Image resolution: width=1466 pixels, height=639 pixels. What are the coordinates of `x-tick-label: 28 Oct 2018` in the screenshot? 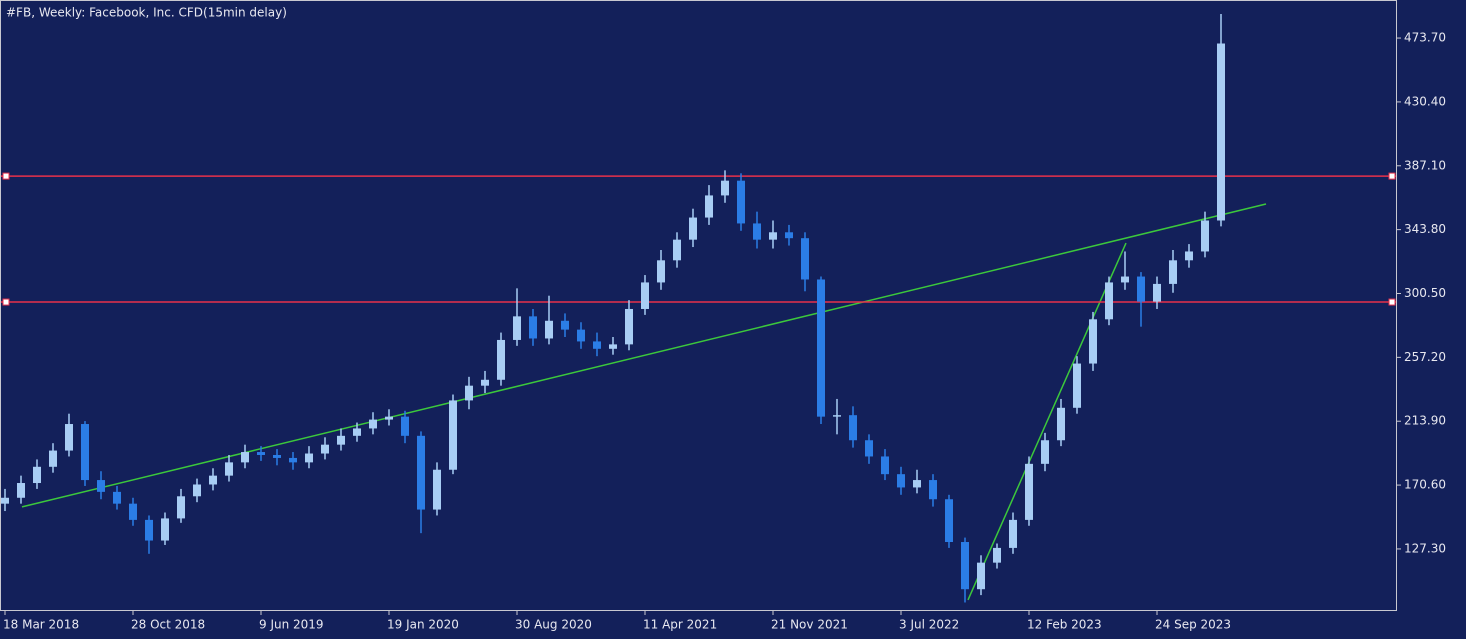 It's located at (168, 625).